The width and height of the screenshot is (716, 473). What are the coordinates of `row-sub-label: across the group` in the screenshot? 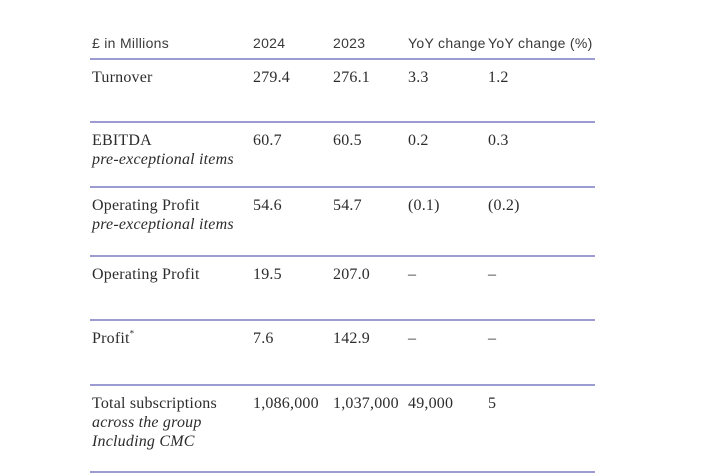 It's located at (147, 422).